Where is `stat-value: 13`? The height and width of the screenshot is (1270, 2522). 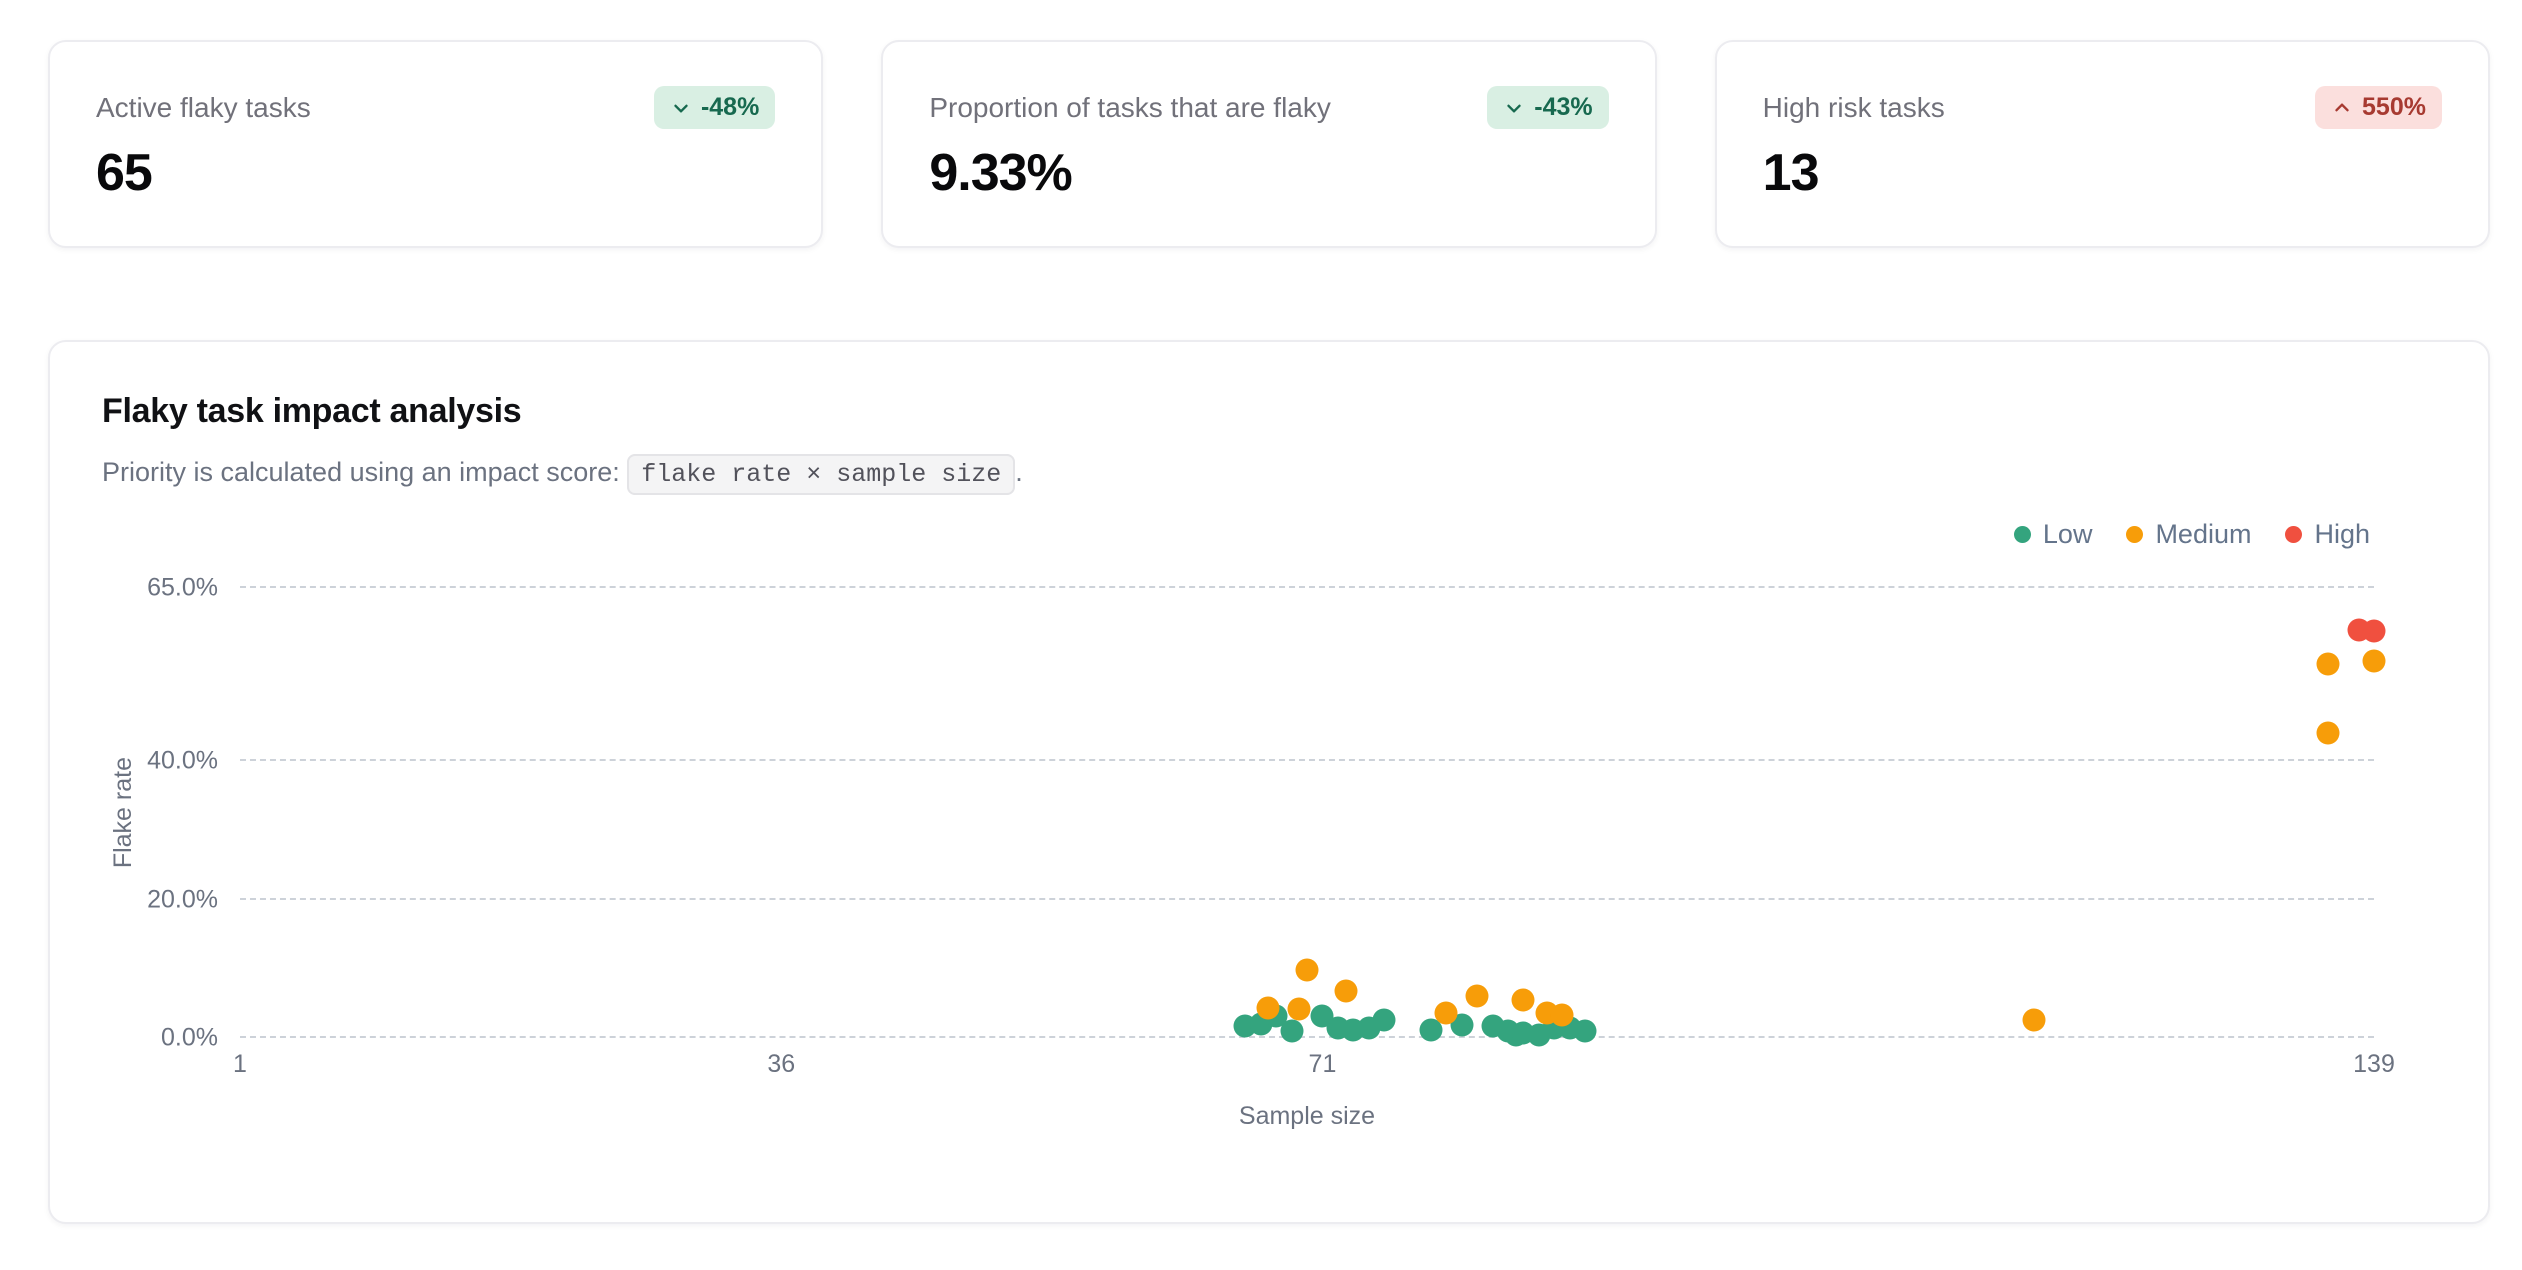
stat-value: 13 is located at coordinates (1791, 173).